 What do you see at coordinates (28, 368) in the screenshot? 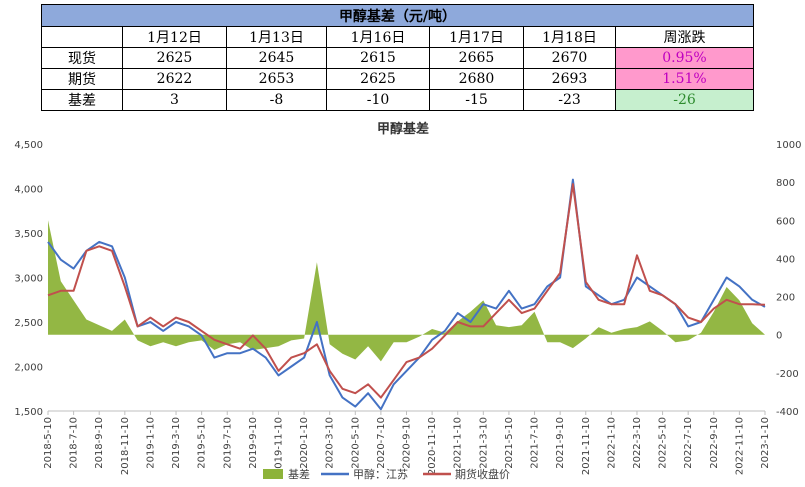
I see `left-tick-label: 2,000` at bounding box center [28, 368].